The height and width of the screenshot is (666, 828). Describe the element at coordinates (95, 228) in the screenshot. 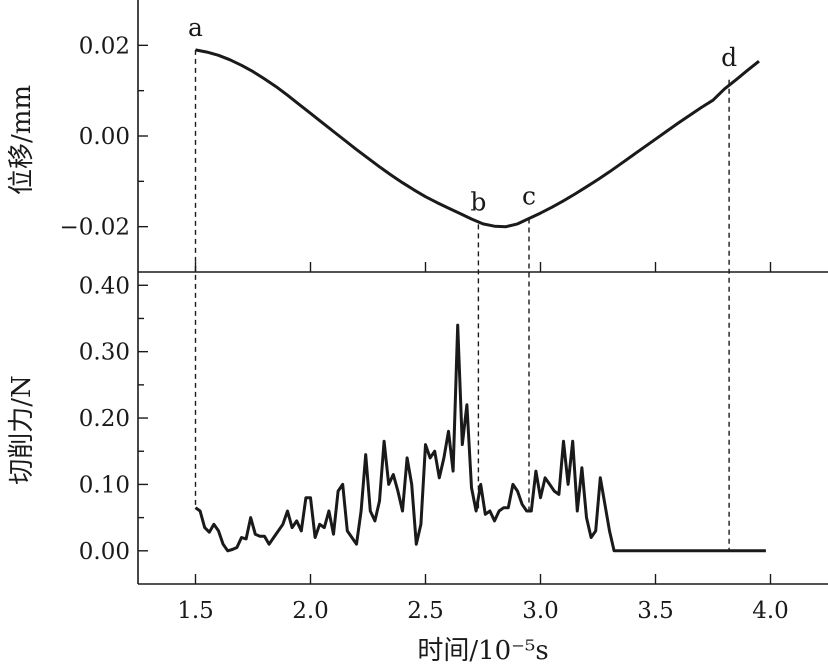

I see `displacement-y-tick-label: −0.02` at that location.